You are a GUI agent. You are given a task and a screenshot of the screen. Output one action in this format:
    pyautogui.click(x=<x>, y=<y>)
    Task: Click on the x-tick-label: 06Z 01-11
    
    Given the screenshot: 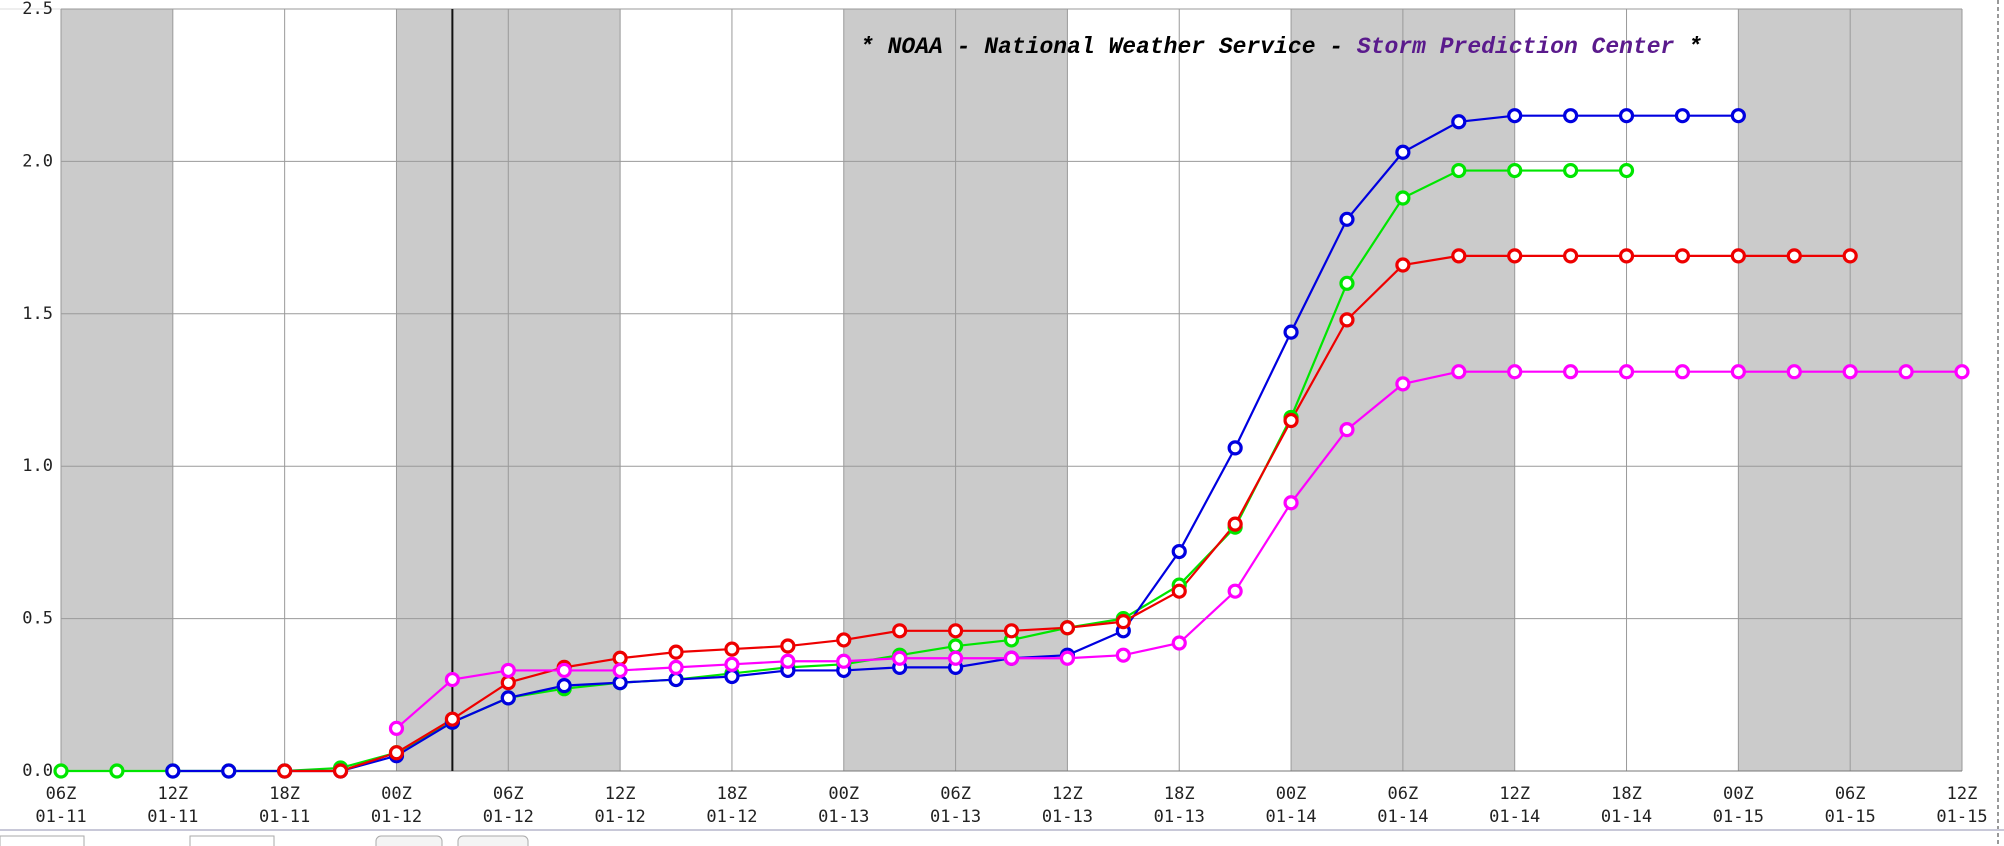 What is the action you would take?
    pyautogui.click(x=60, y=805)
    